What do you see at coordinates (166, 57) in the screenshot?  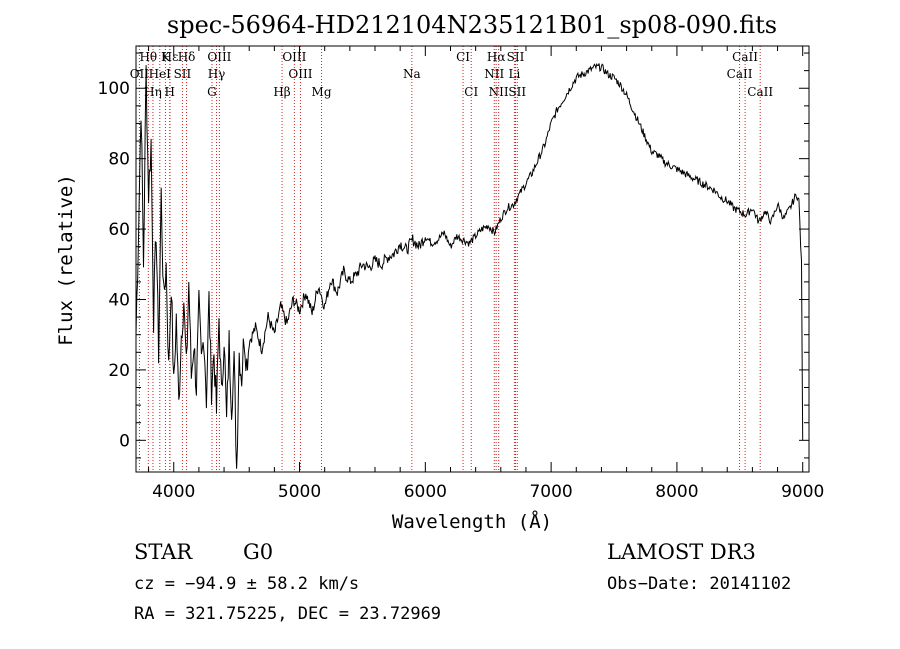 I see `line-marker-label: K` at bounding box center [166, 57].